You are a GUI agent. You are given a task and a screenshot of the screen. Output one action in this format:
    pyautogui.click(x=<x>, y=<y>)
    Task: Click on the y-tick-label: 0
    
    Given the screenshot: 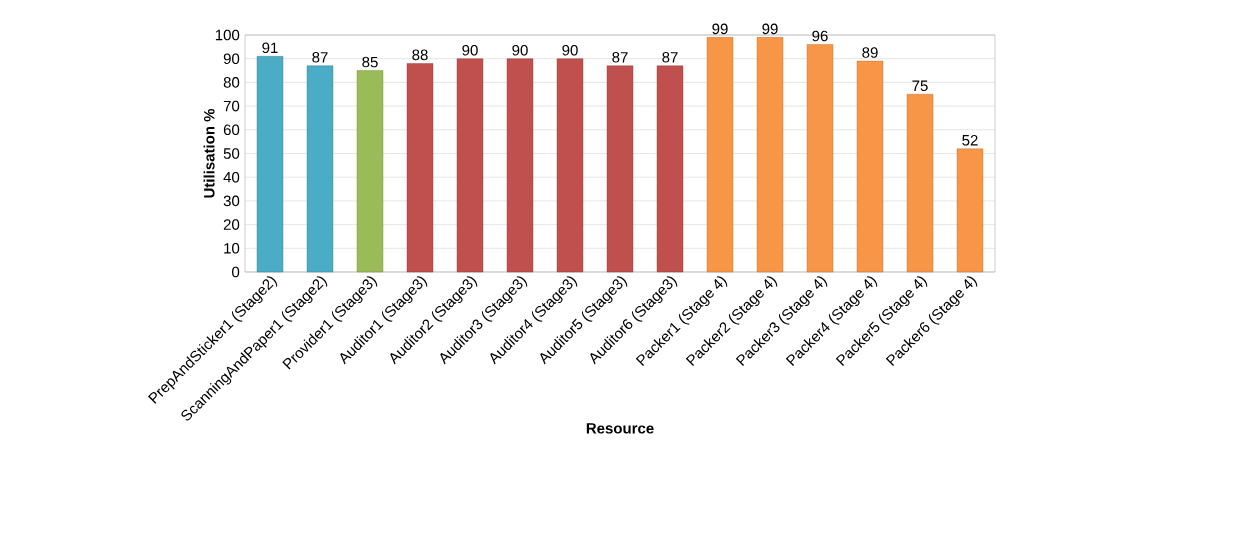 What is the action you would take?
    pyautogui.click(x=236, y=272)
    